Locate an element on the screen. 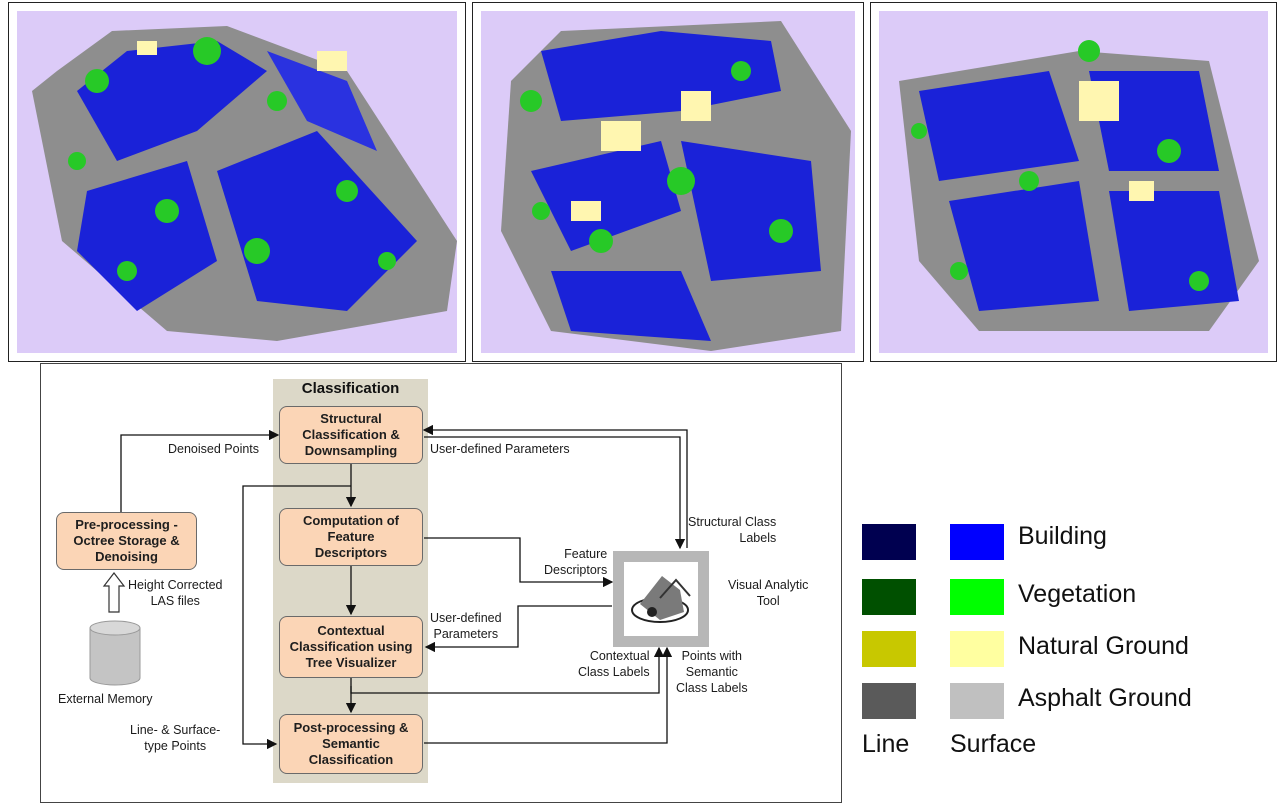  legend-column-line: Line is located at coordinates (886, 744).